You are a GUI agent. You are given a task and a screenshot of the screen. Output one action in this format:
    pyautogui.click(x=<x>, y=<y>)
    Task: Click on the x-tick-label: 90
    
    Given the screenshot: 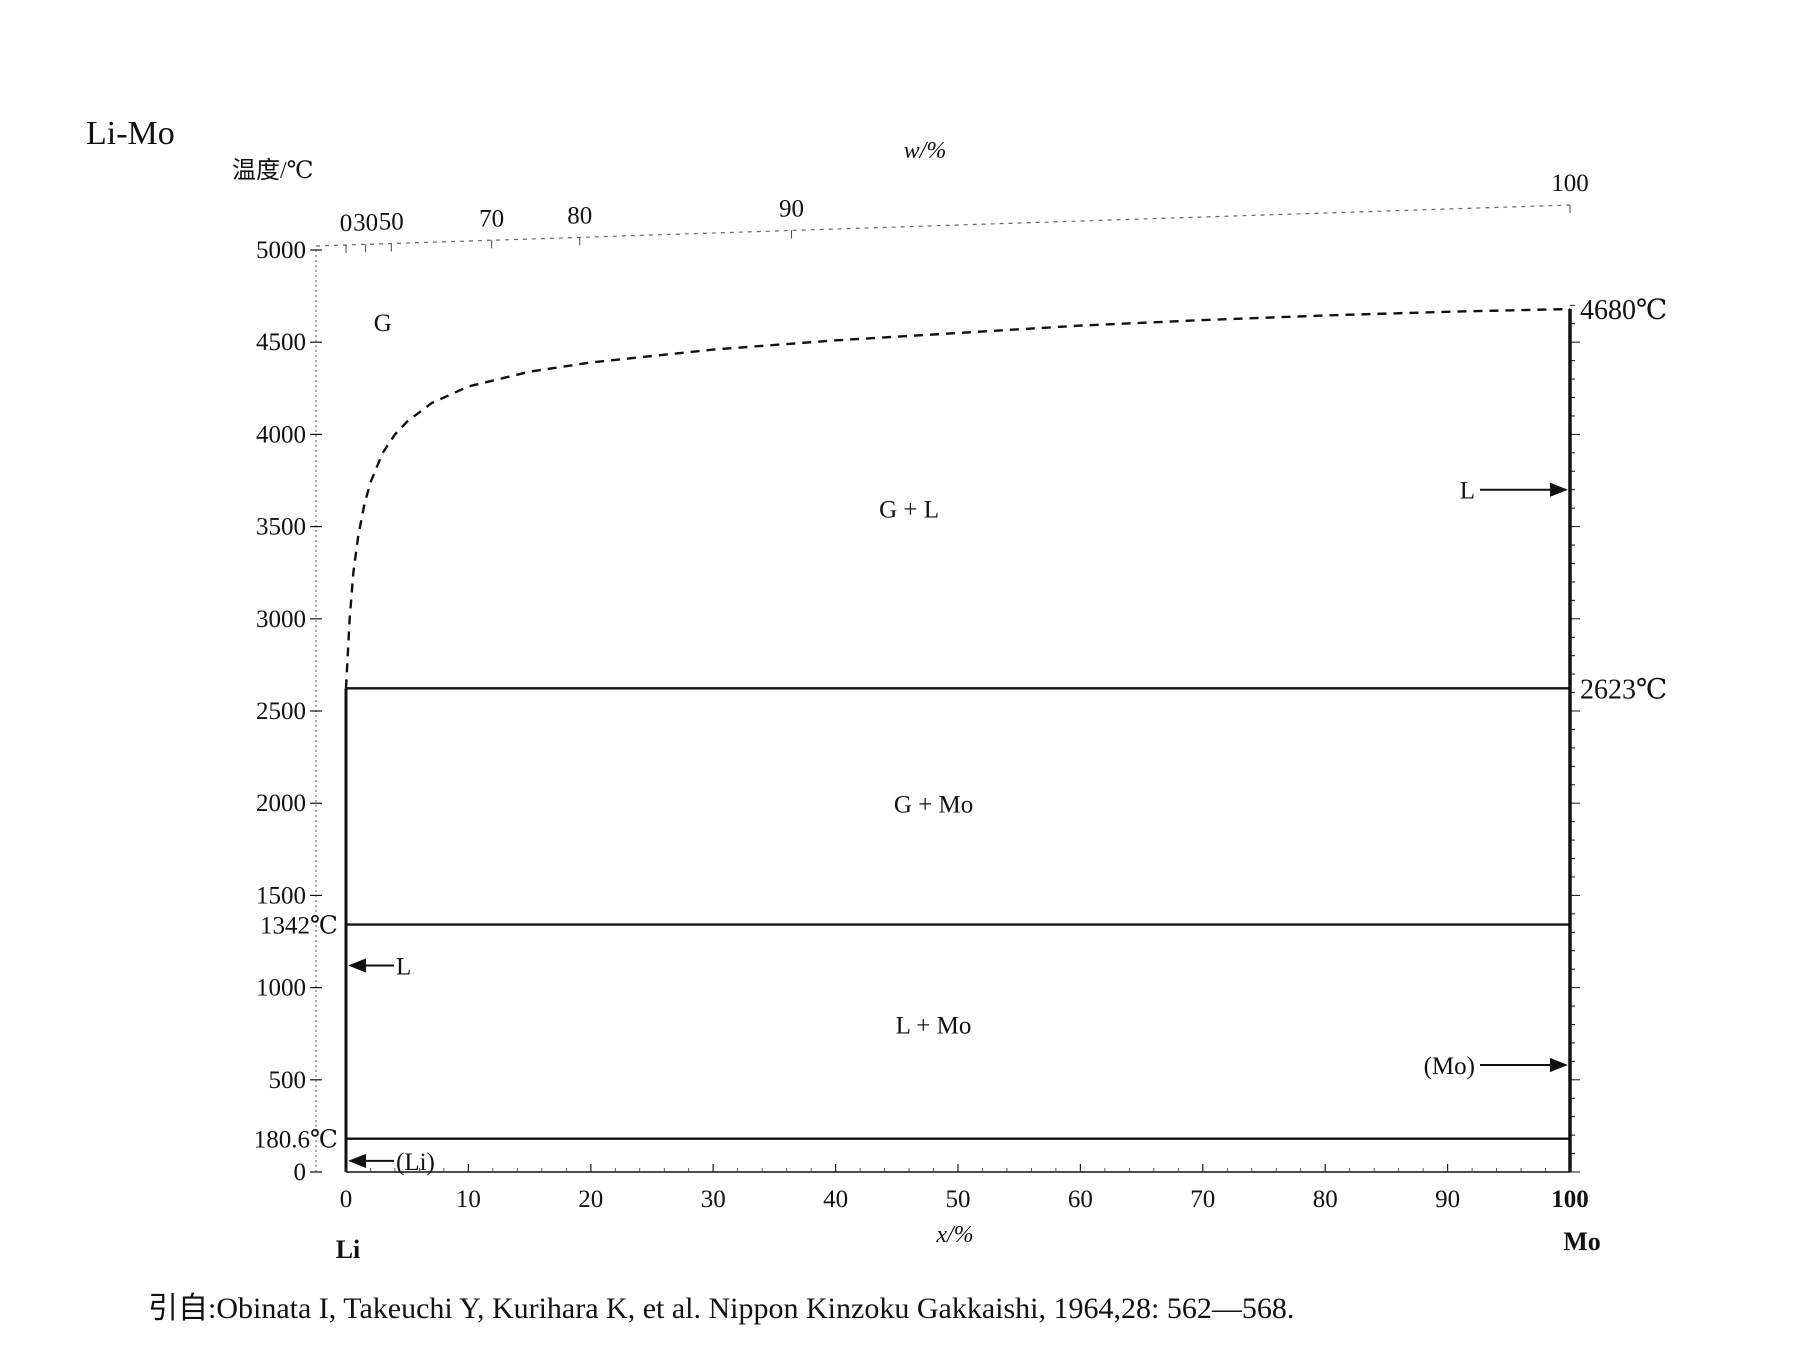 What is the action you would take?
    pyautogui.click(x=1447, y=1199)
    